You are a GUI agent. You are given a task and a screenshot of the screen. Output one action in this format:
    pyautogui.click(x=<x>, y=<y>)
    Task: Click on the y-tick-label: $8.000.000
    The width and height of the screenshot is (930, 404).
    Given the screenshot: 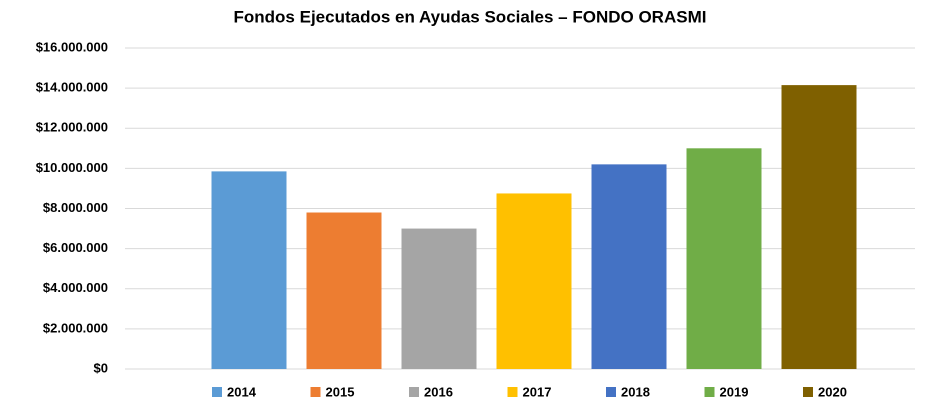 What is the action you would take?
    pyautogui.click(x=75, y=207)
    